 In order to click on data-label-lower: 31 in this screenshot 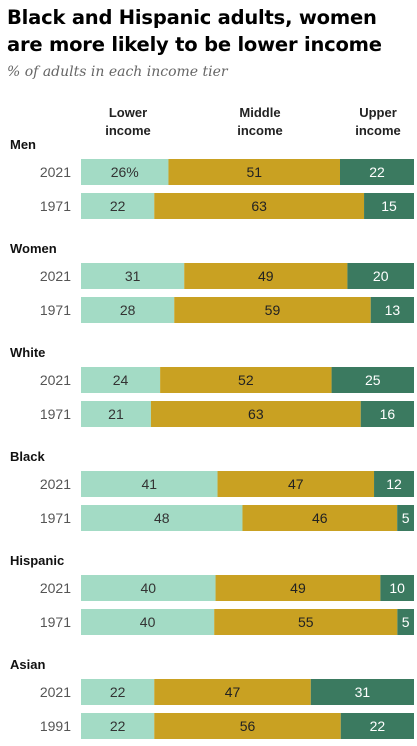, I will do `click(133, 276)`.